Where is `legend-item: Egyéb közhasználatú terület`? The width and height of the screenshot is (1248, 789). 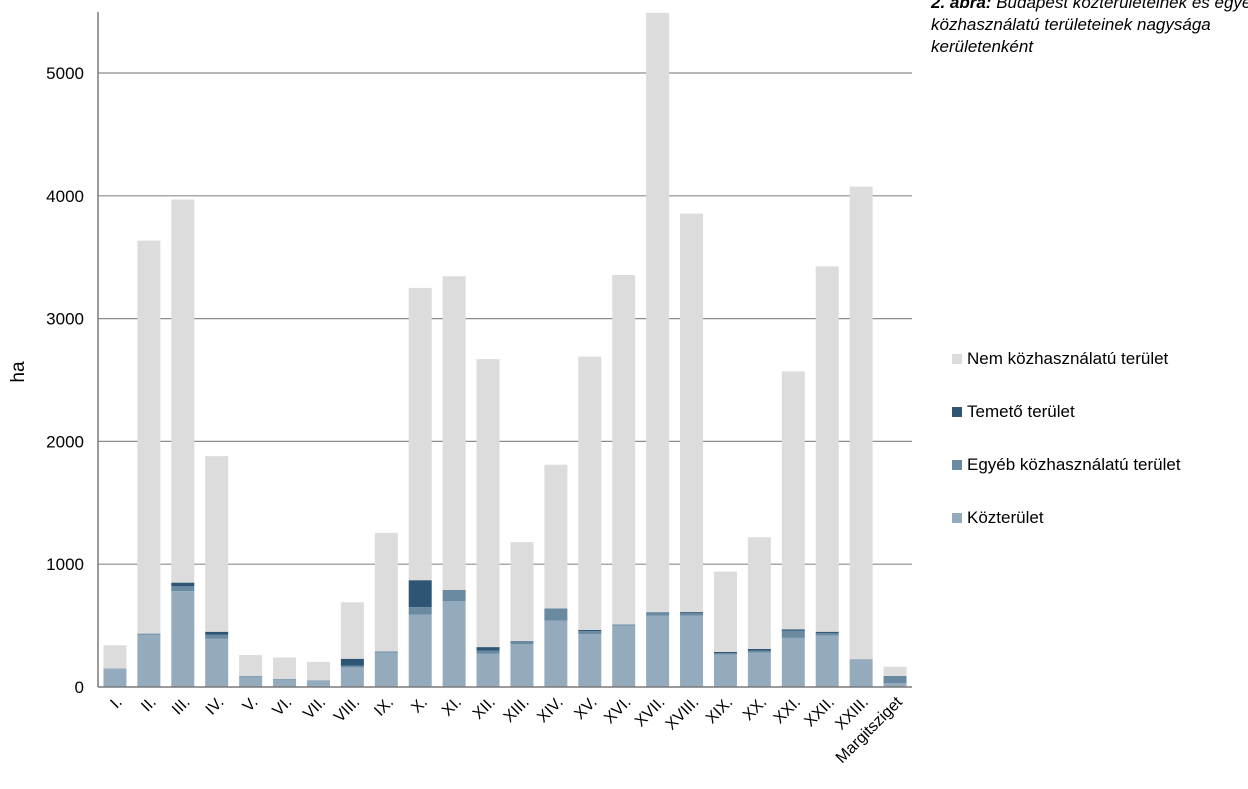 legend-item: Egyéb közhasználatú terület is located at coordinates (1066, 465).